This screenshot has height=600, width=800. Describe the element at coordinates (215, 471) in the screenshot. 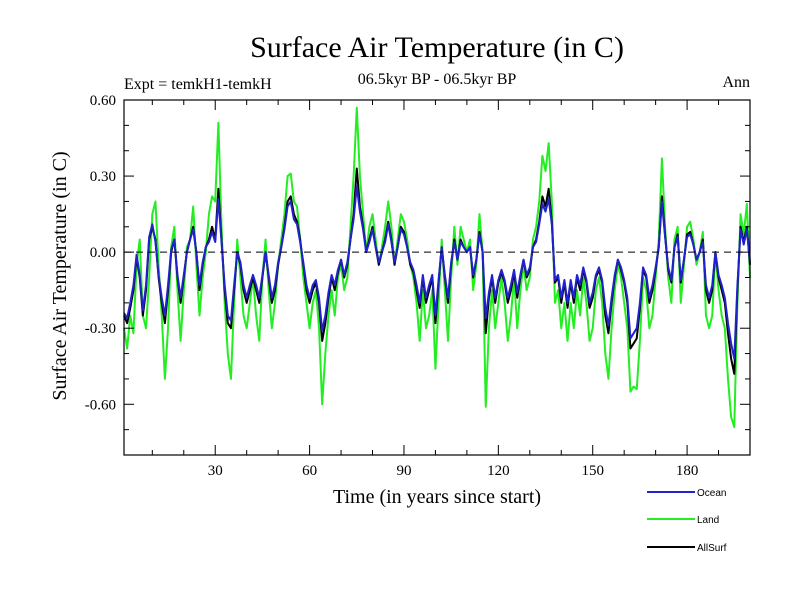

I see `x-tick-label: 30` at that location.